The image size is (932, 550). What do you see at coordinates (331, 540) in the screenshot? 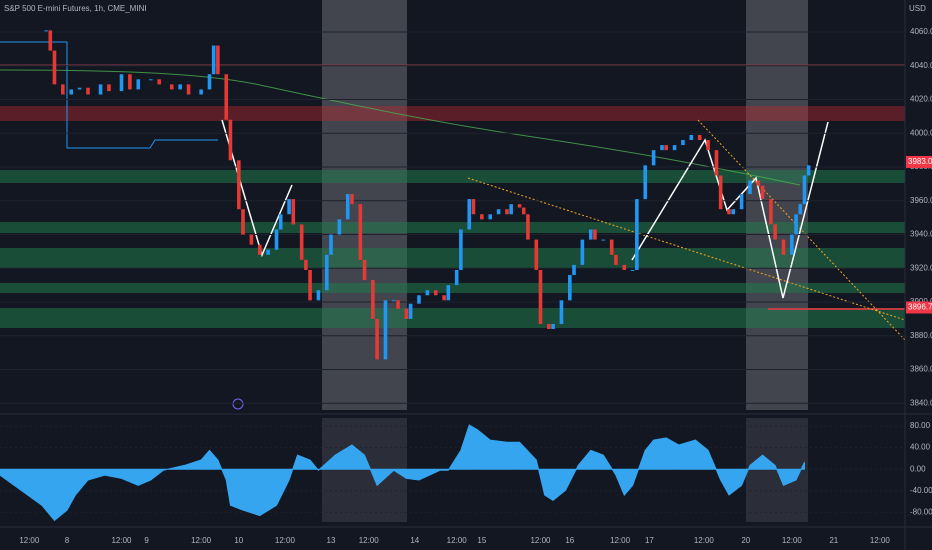
I see `x-tick-label: 13` at bounding box center [331, 540].